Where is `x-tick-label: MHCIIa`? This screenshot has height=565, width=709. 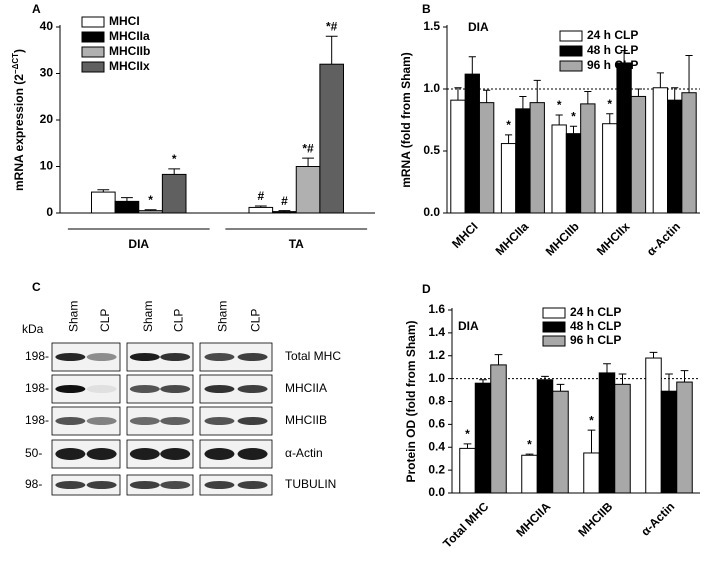
x-tick-label: MHCIIa is located at coordinates (512, 238).